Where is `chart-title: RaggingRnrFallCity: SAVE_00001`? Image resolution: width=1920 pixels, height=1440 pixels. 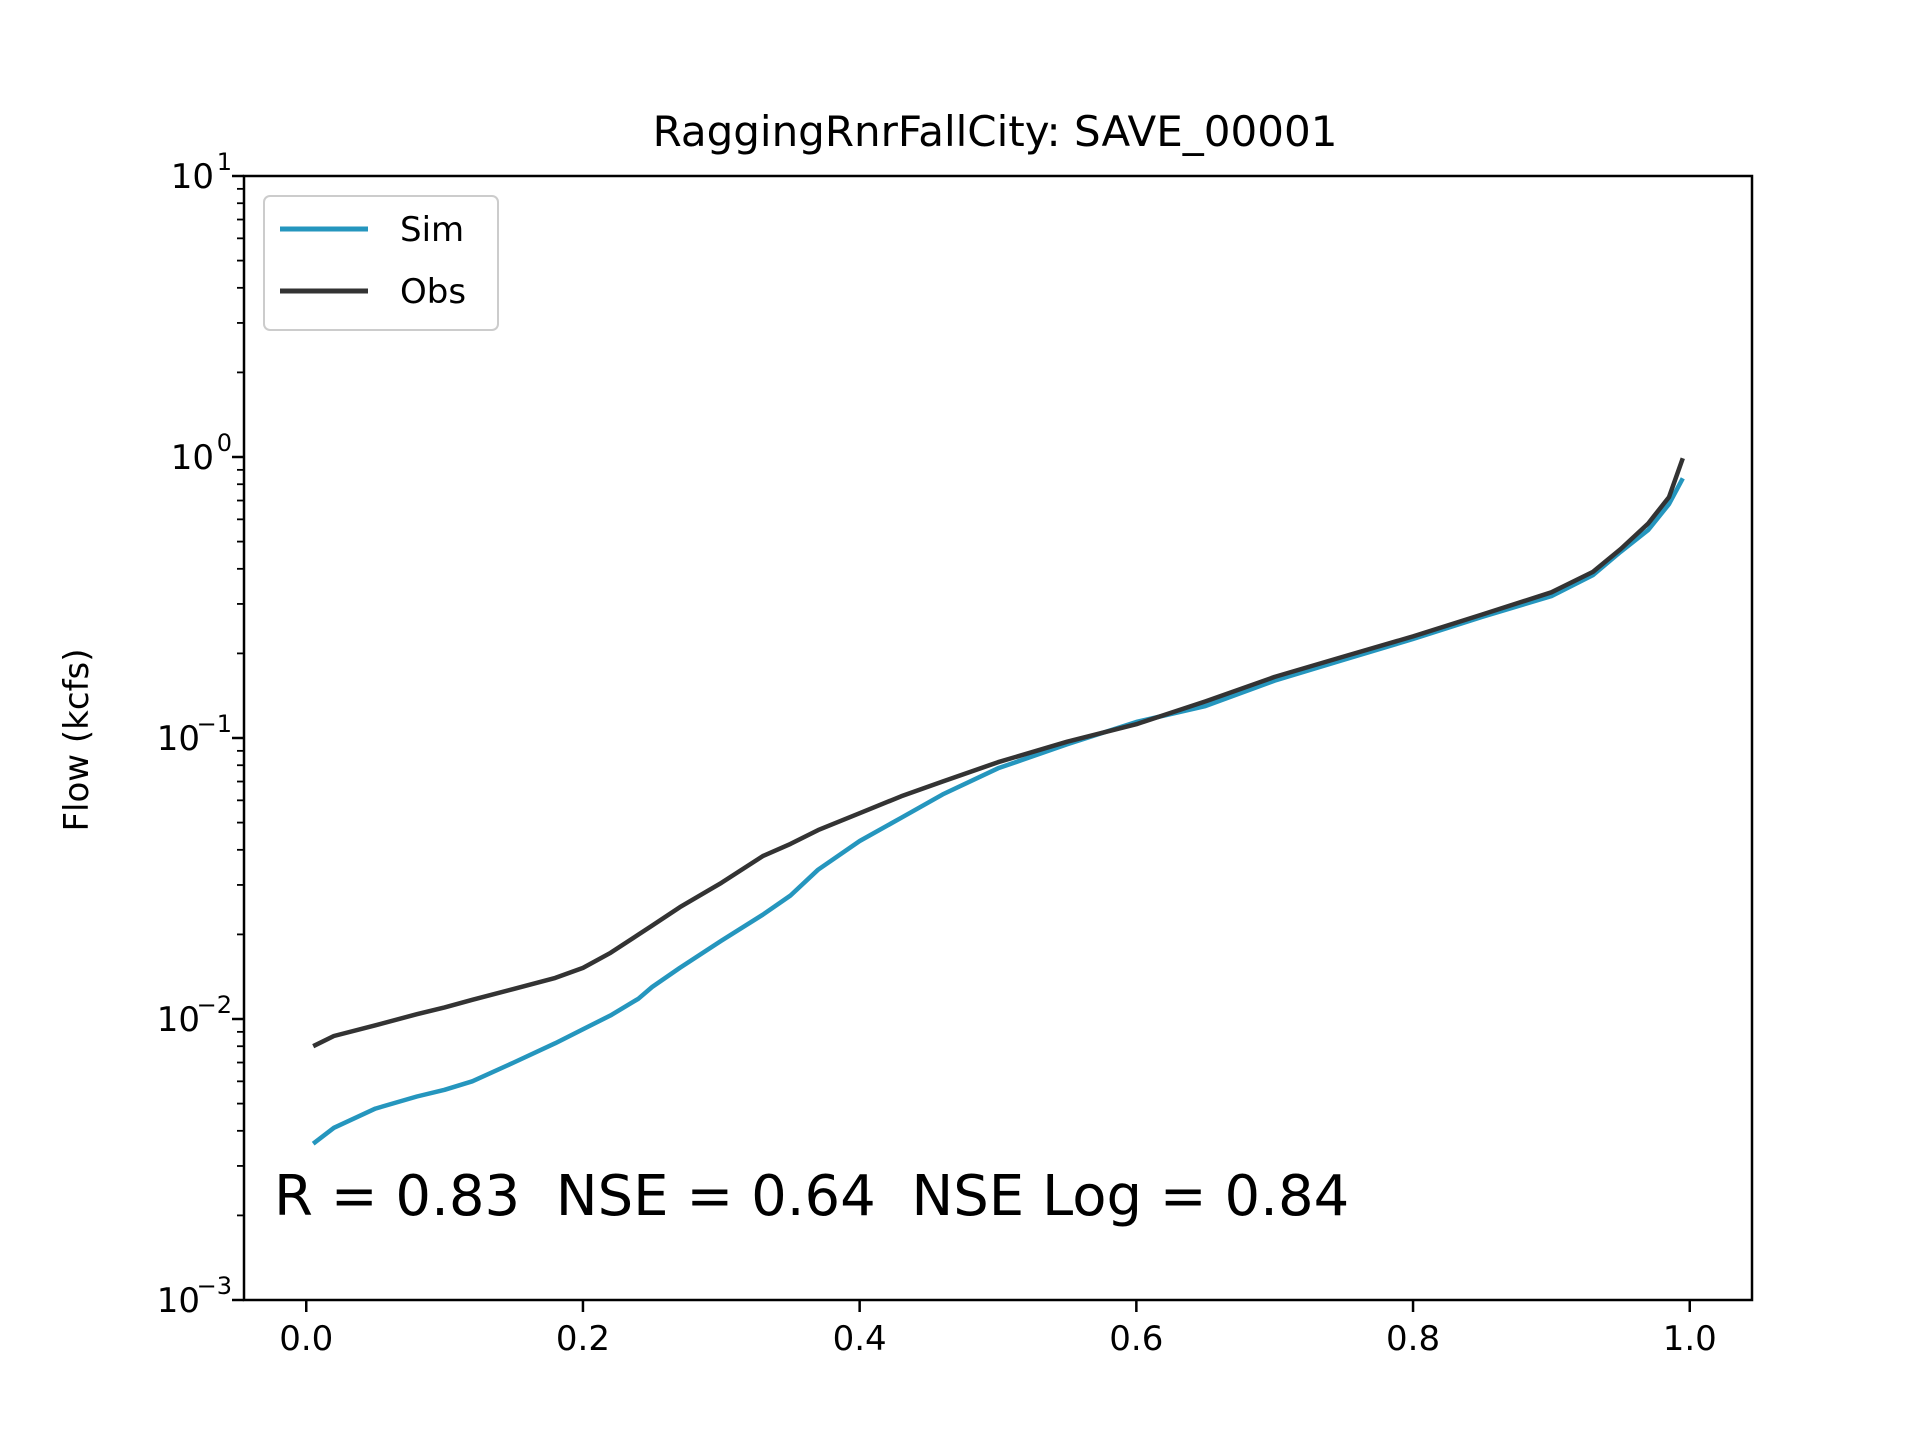
chart-title: RaggingRnrFallCity: SAVE_00001 is located at coordinates (995, 131).